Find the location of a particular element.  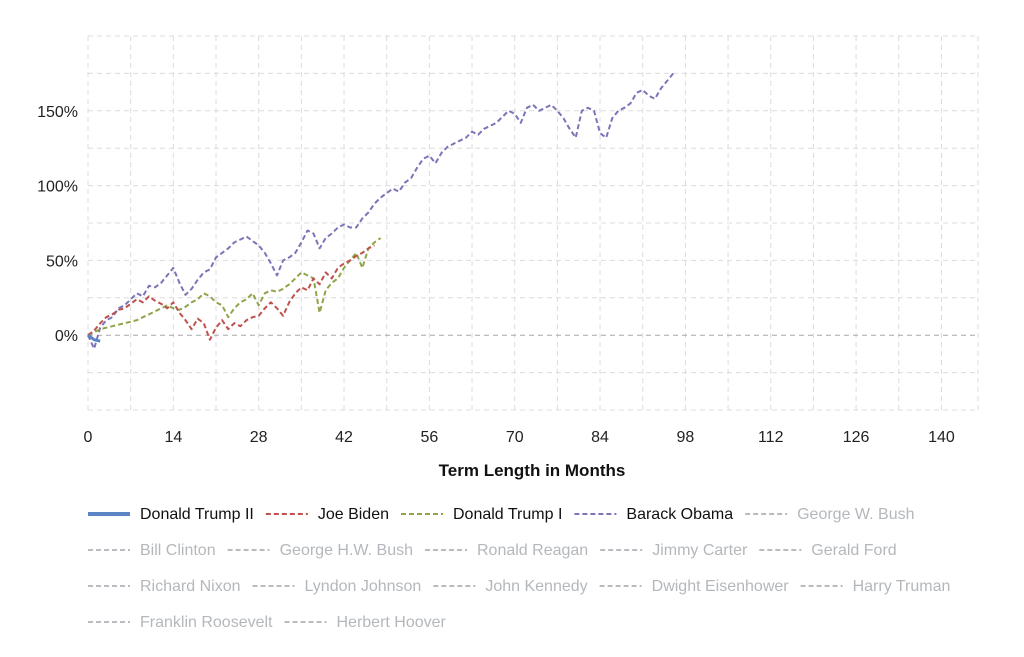

legend-item-jimmy-carter: Jimmy Carter is located at coordinates (674, 550).